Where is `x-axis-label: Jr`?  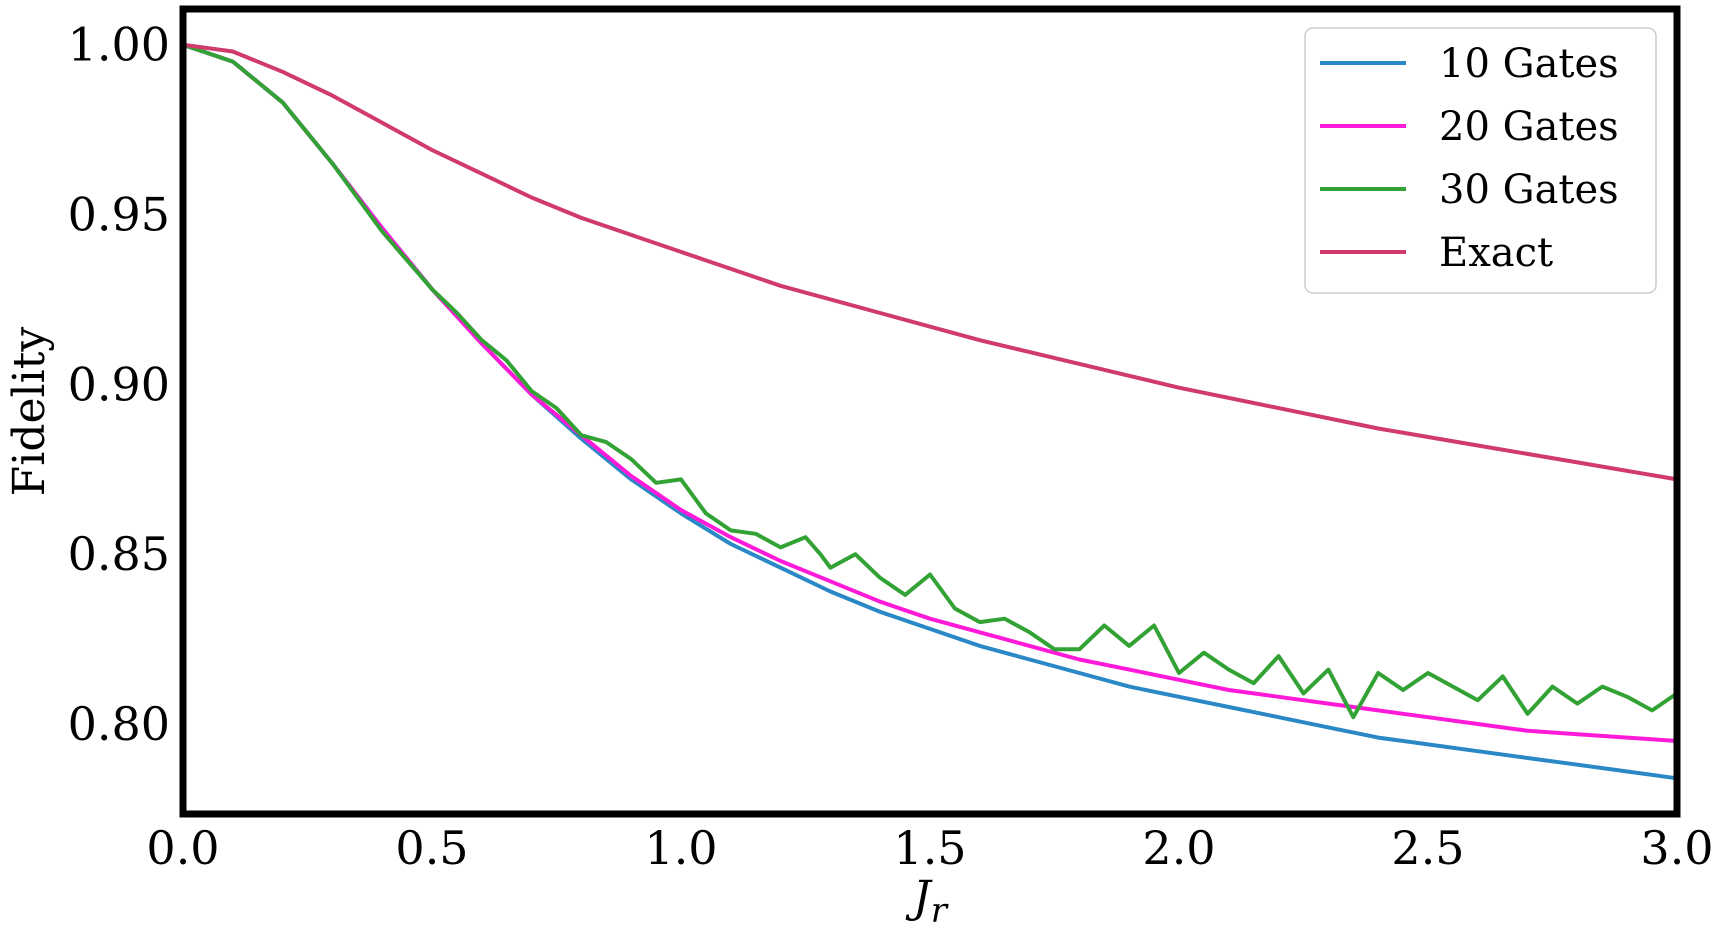
x-axis-label: Jr is located at coordinates (927, 898).